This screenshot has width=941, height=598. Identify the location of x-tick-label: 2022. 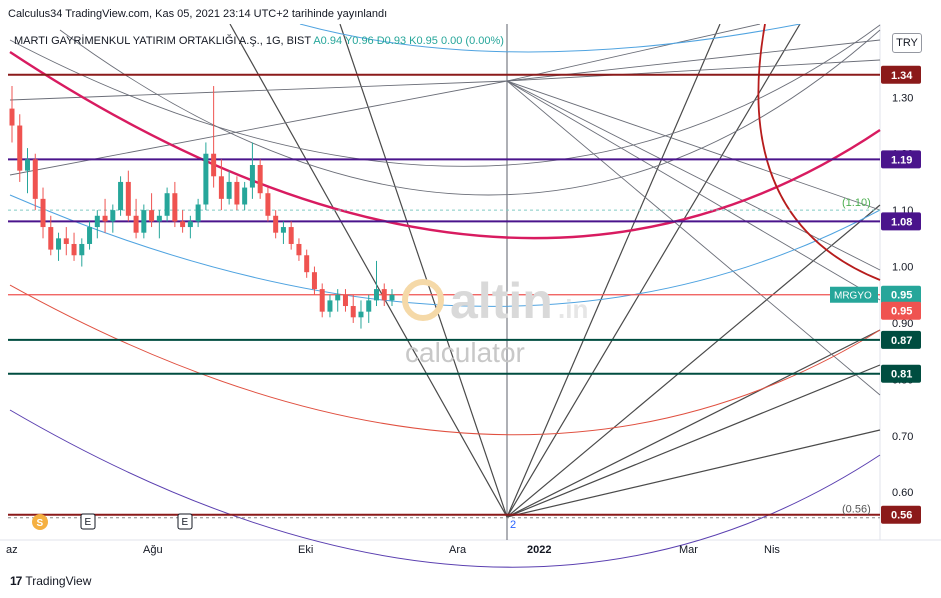
(539, 550).